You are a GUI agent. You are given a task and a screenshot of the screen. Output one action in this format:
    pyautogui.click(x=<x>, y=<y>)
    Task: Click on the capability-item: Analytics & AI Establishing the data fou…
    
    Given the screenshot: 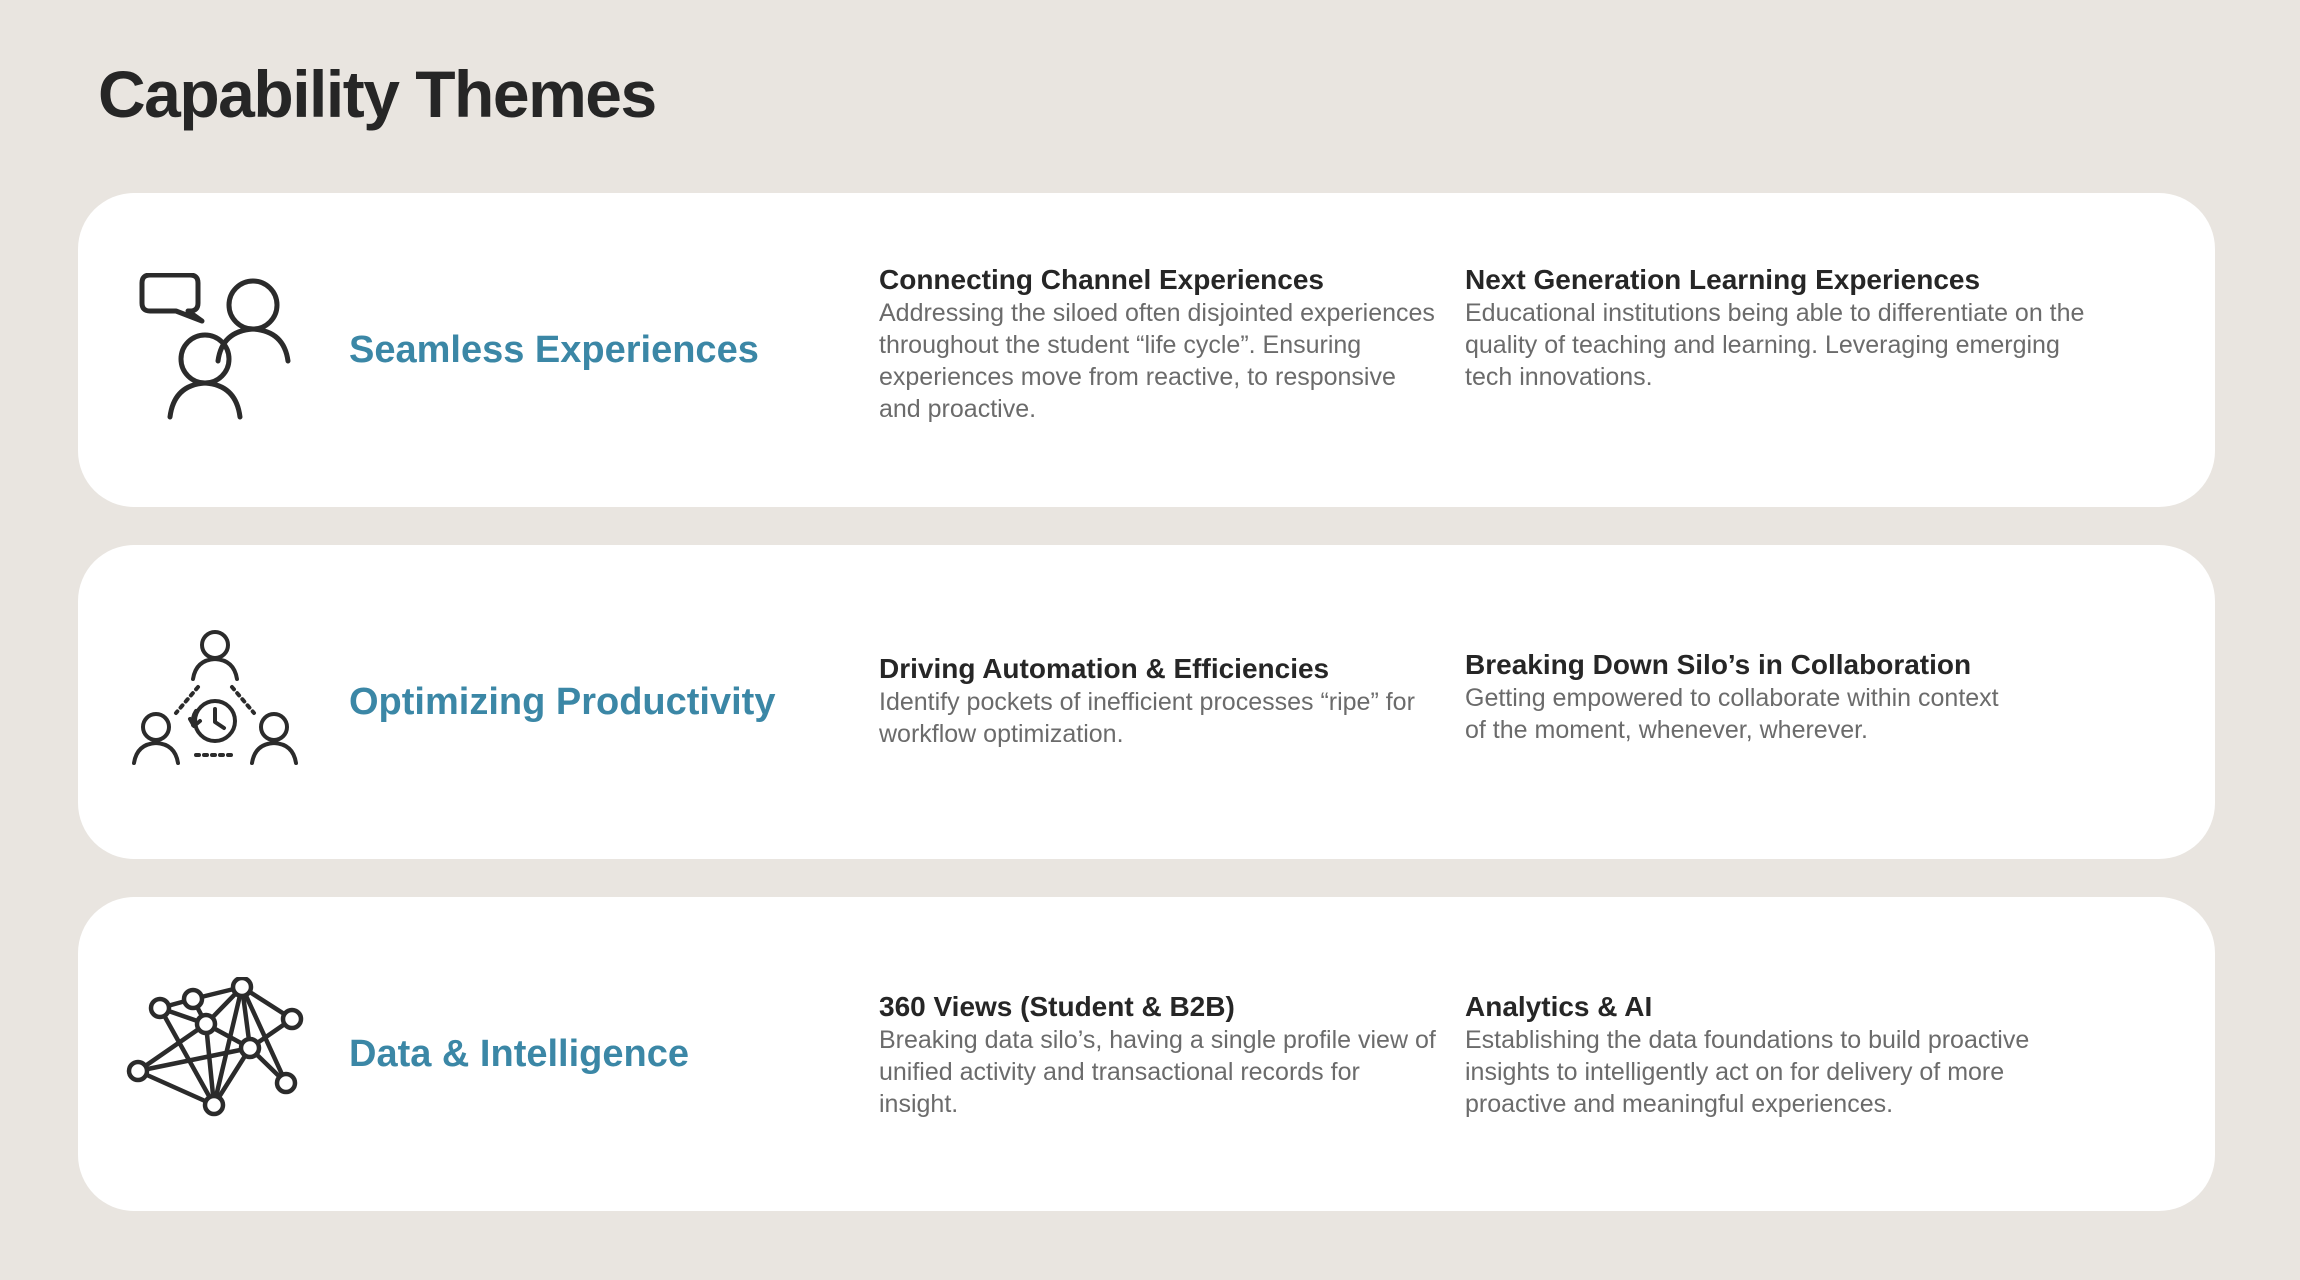 What is the action you would take?
    pyautogui.click(x=1785, y=1055)
    